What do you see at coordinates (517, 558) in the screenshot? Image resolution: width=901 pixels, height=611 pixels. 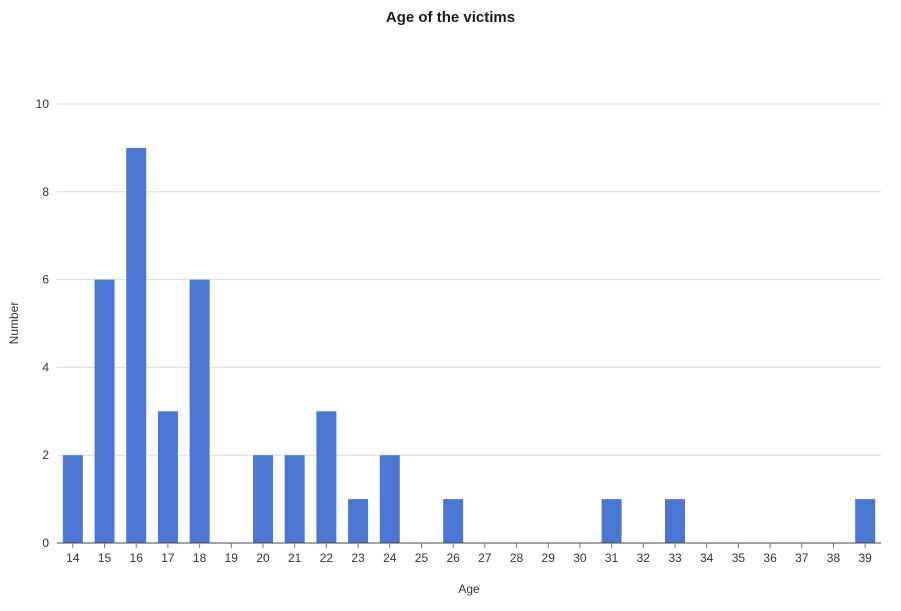 I see `x-tick-label-28: 28` at bounding box center [517, 558].